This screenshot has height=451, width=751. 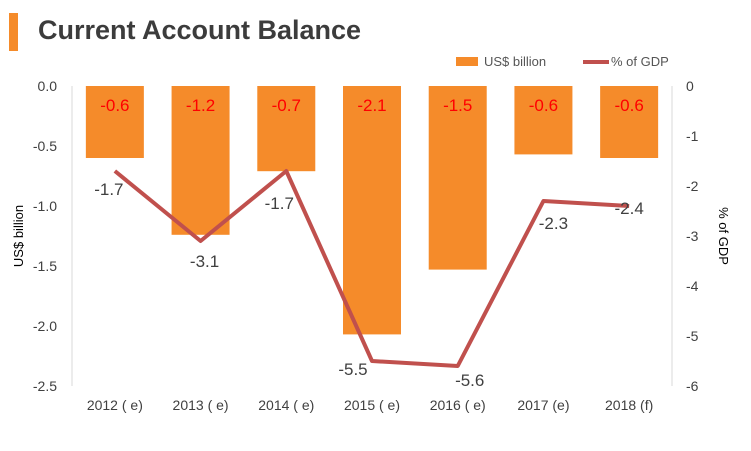 I want to click on y-tick-label: -1.0, so click(x=45, y=206).